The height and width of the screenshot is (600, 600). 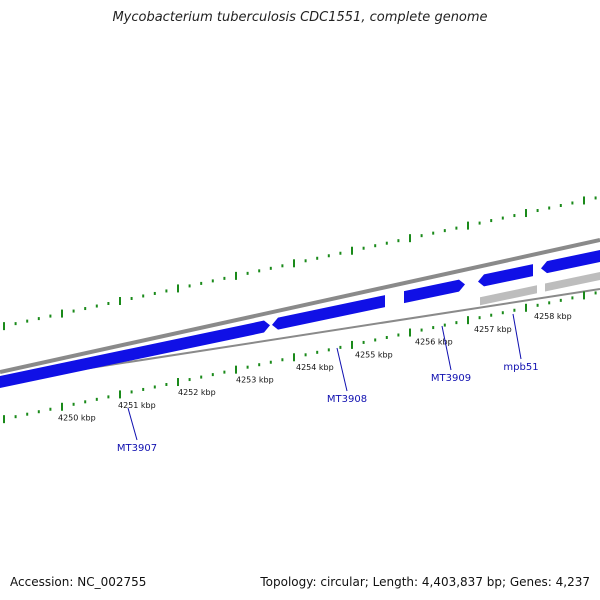 What do you see at coordinates (78, 582) in the screenshot?
I see `accession-text: Accession: NC_002755` at bounding box center [78, 582].